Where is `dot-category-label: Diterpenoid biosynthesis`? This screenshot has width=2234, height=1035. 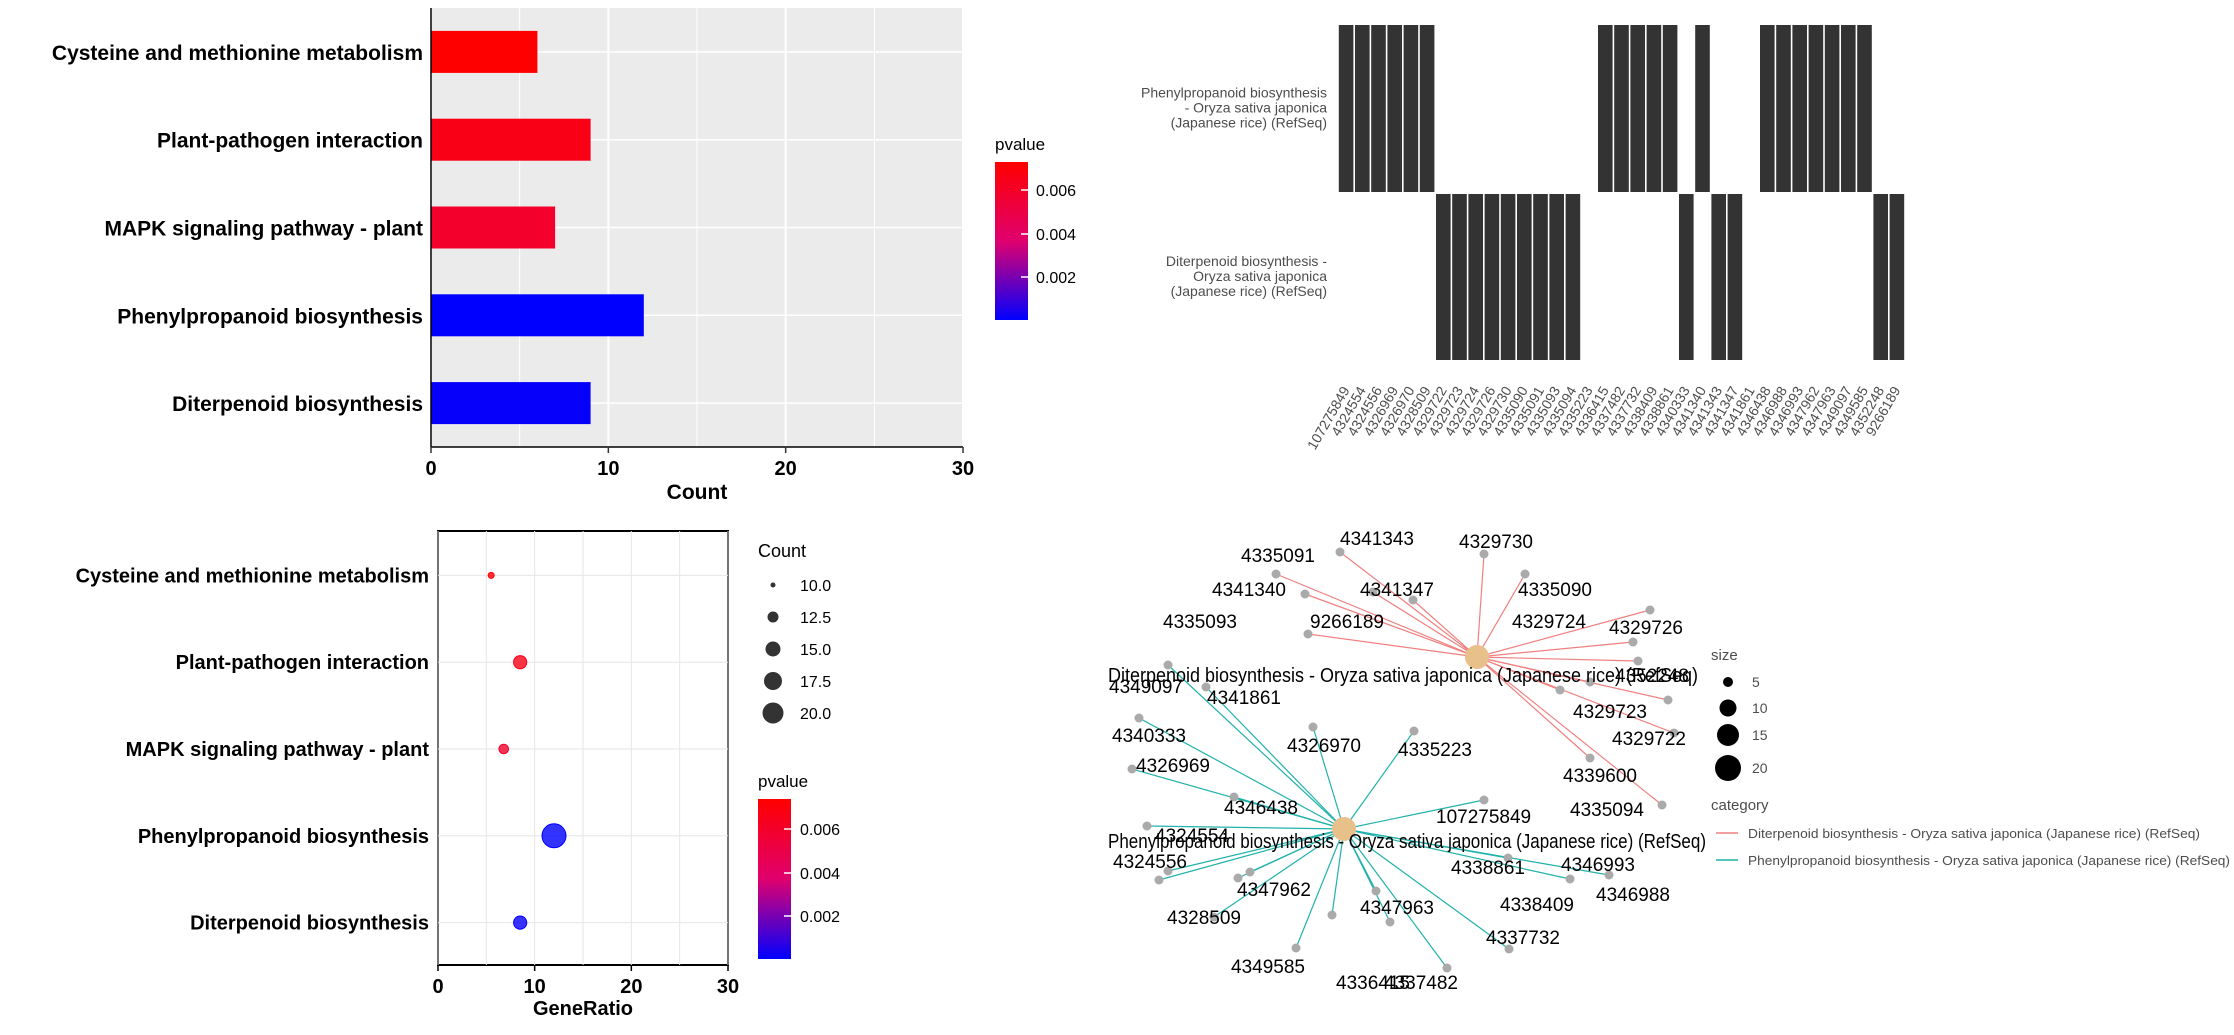
dot-category-label: Diterpenoid biosynthesis is located at coordinates (309, 924).